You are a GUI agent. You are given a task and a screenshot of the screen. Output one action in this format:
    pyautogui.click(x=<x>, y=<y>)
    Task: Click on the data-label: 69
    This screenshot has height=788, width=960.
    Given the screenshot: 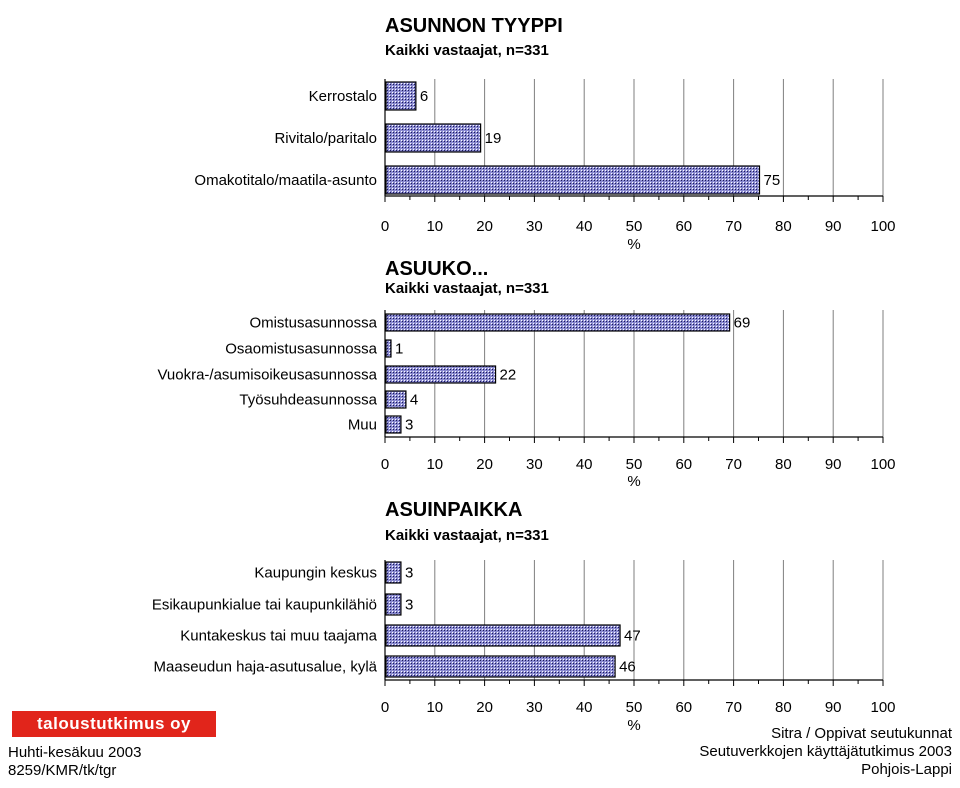 What is the action you would take?
    pyautogui.click(x=742, y=323)
    